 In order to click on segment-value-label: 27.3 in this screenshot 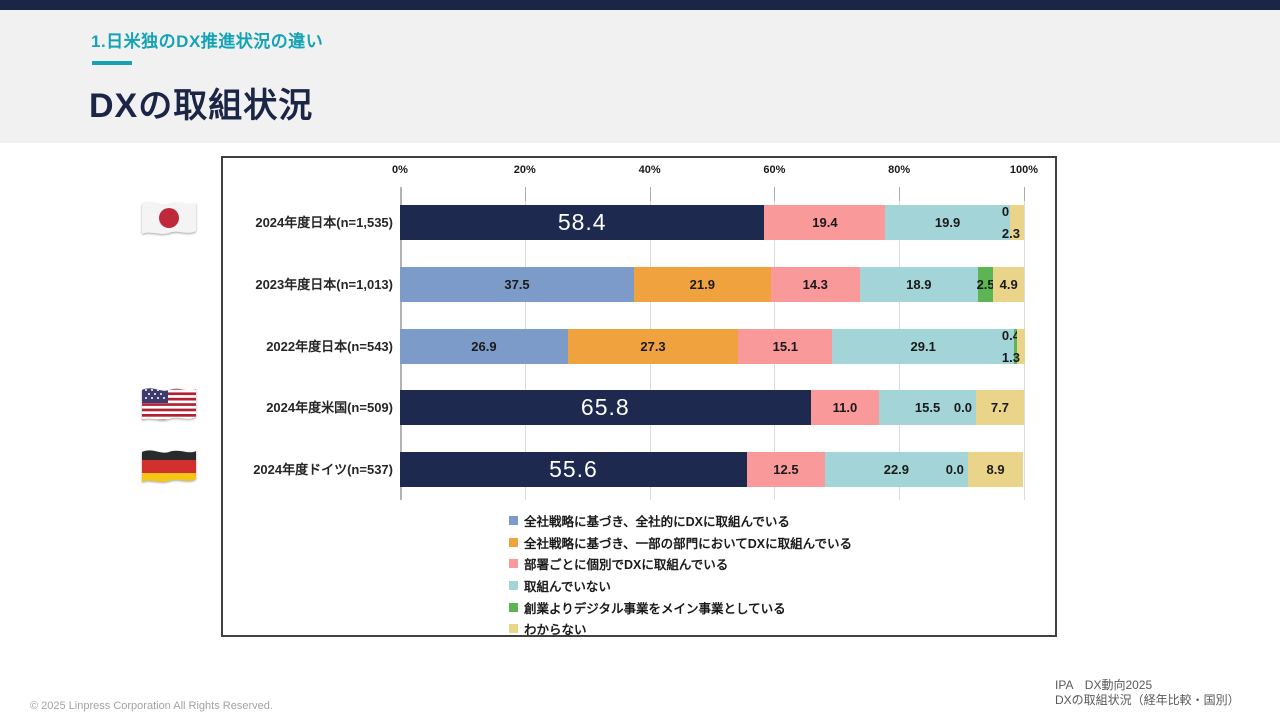, I will do `click(653, 346)`.